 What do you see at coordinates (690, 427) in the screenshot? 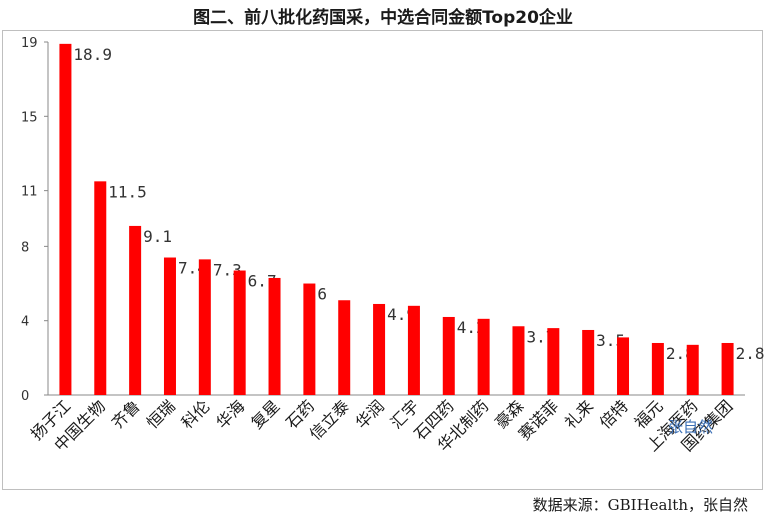
I see `watermark-text: 张自然` at bounding box center [690, 427].